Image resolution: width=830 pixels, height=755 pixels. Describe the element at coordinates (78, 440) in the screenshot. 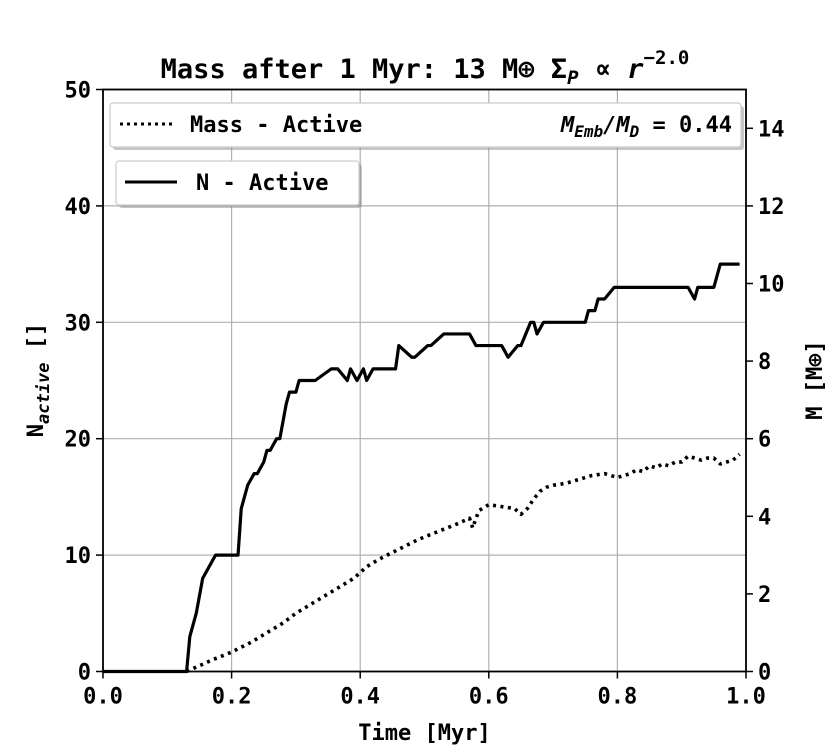

I see `y-left-tick-label: 20` at that location.